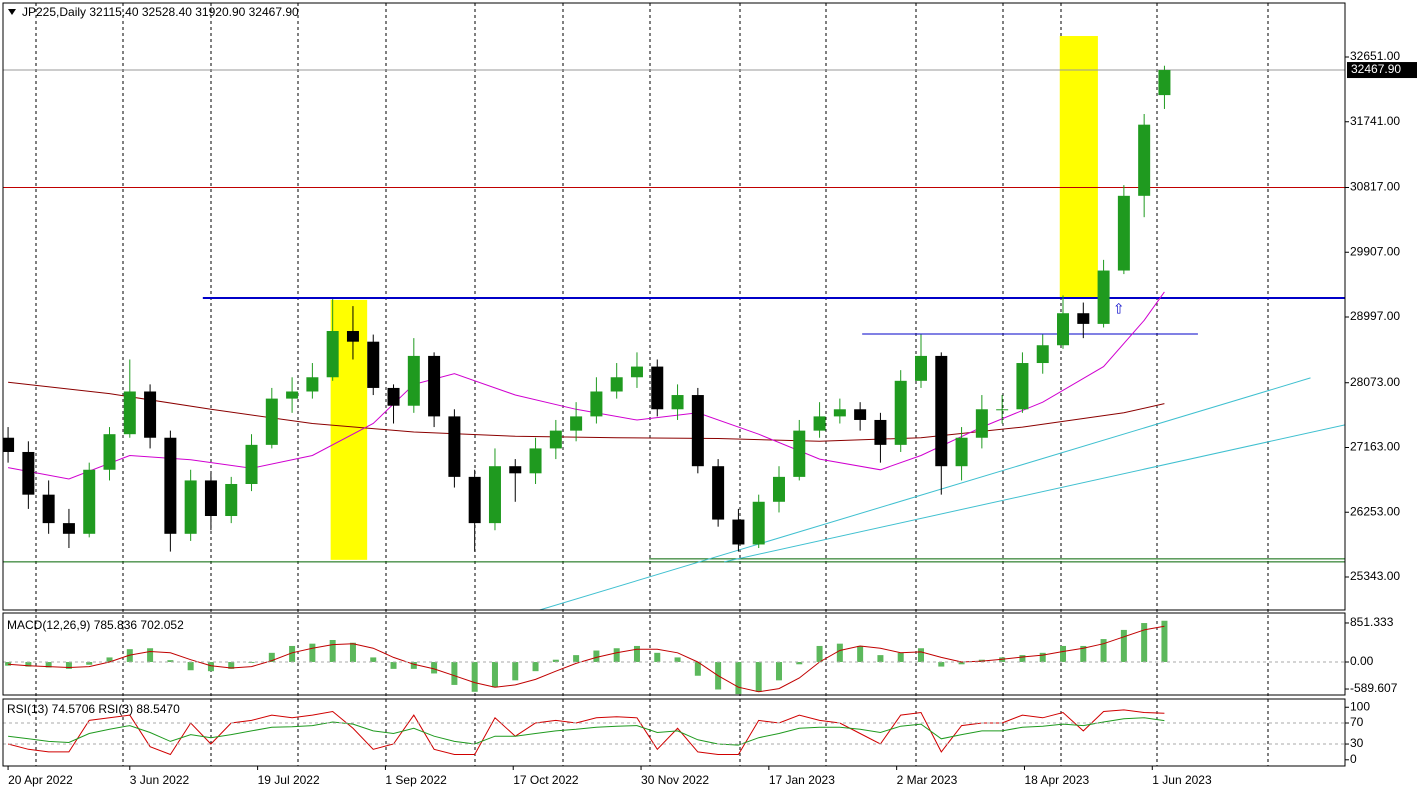  Describe the element at coordinates (1375, 316) in the screenshot. I see `y-tick-label: 28997.00` at that location.